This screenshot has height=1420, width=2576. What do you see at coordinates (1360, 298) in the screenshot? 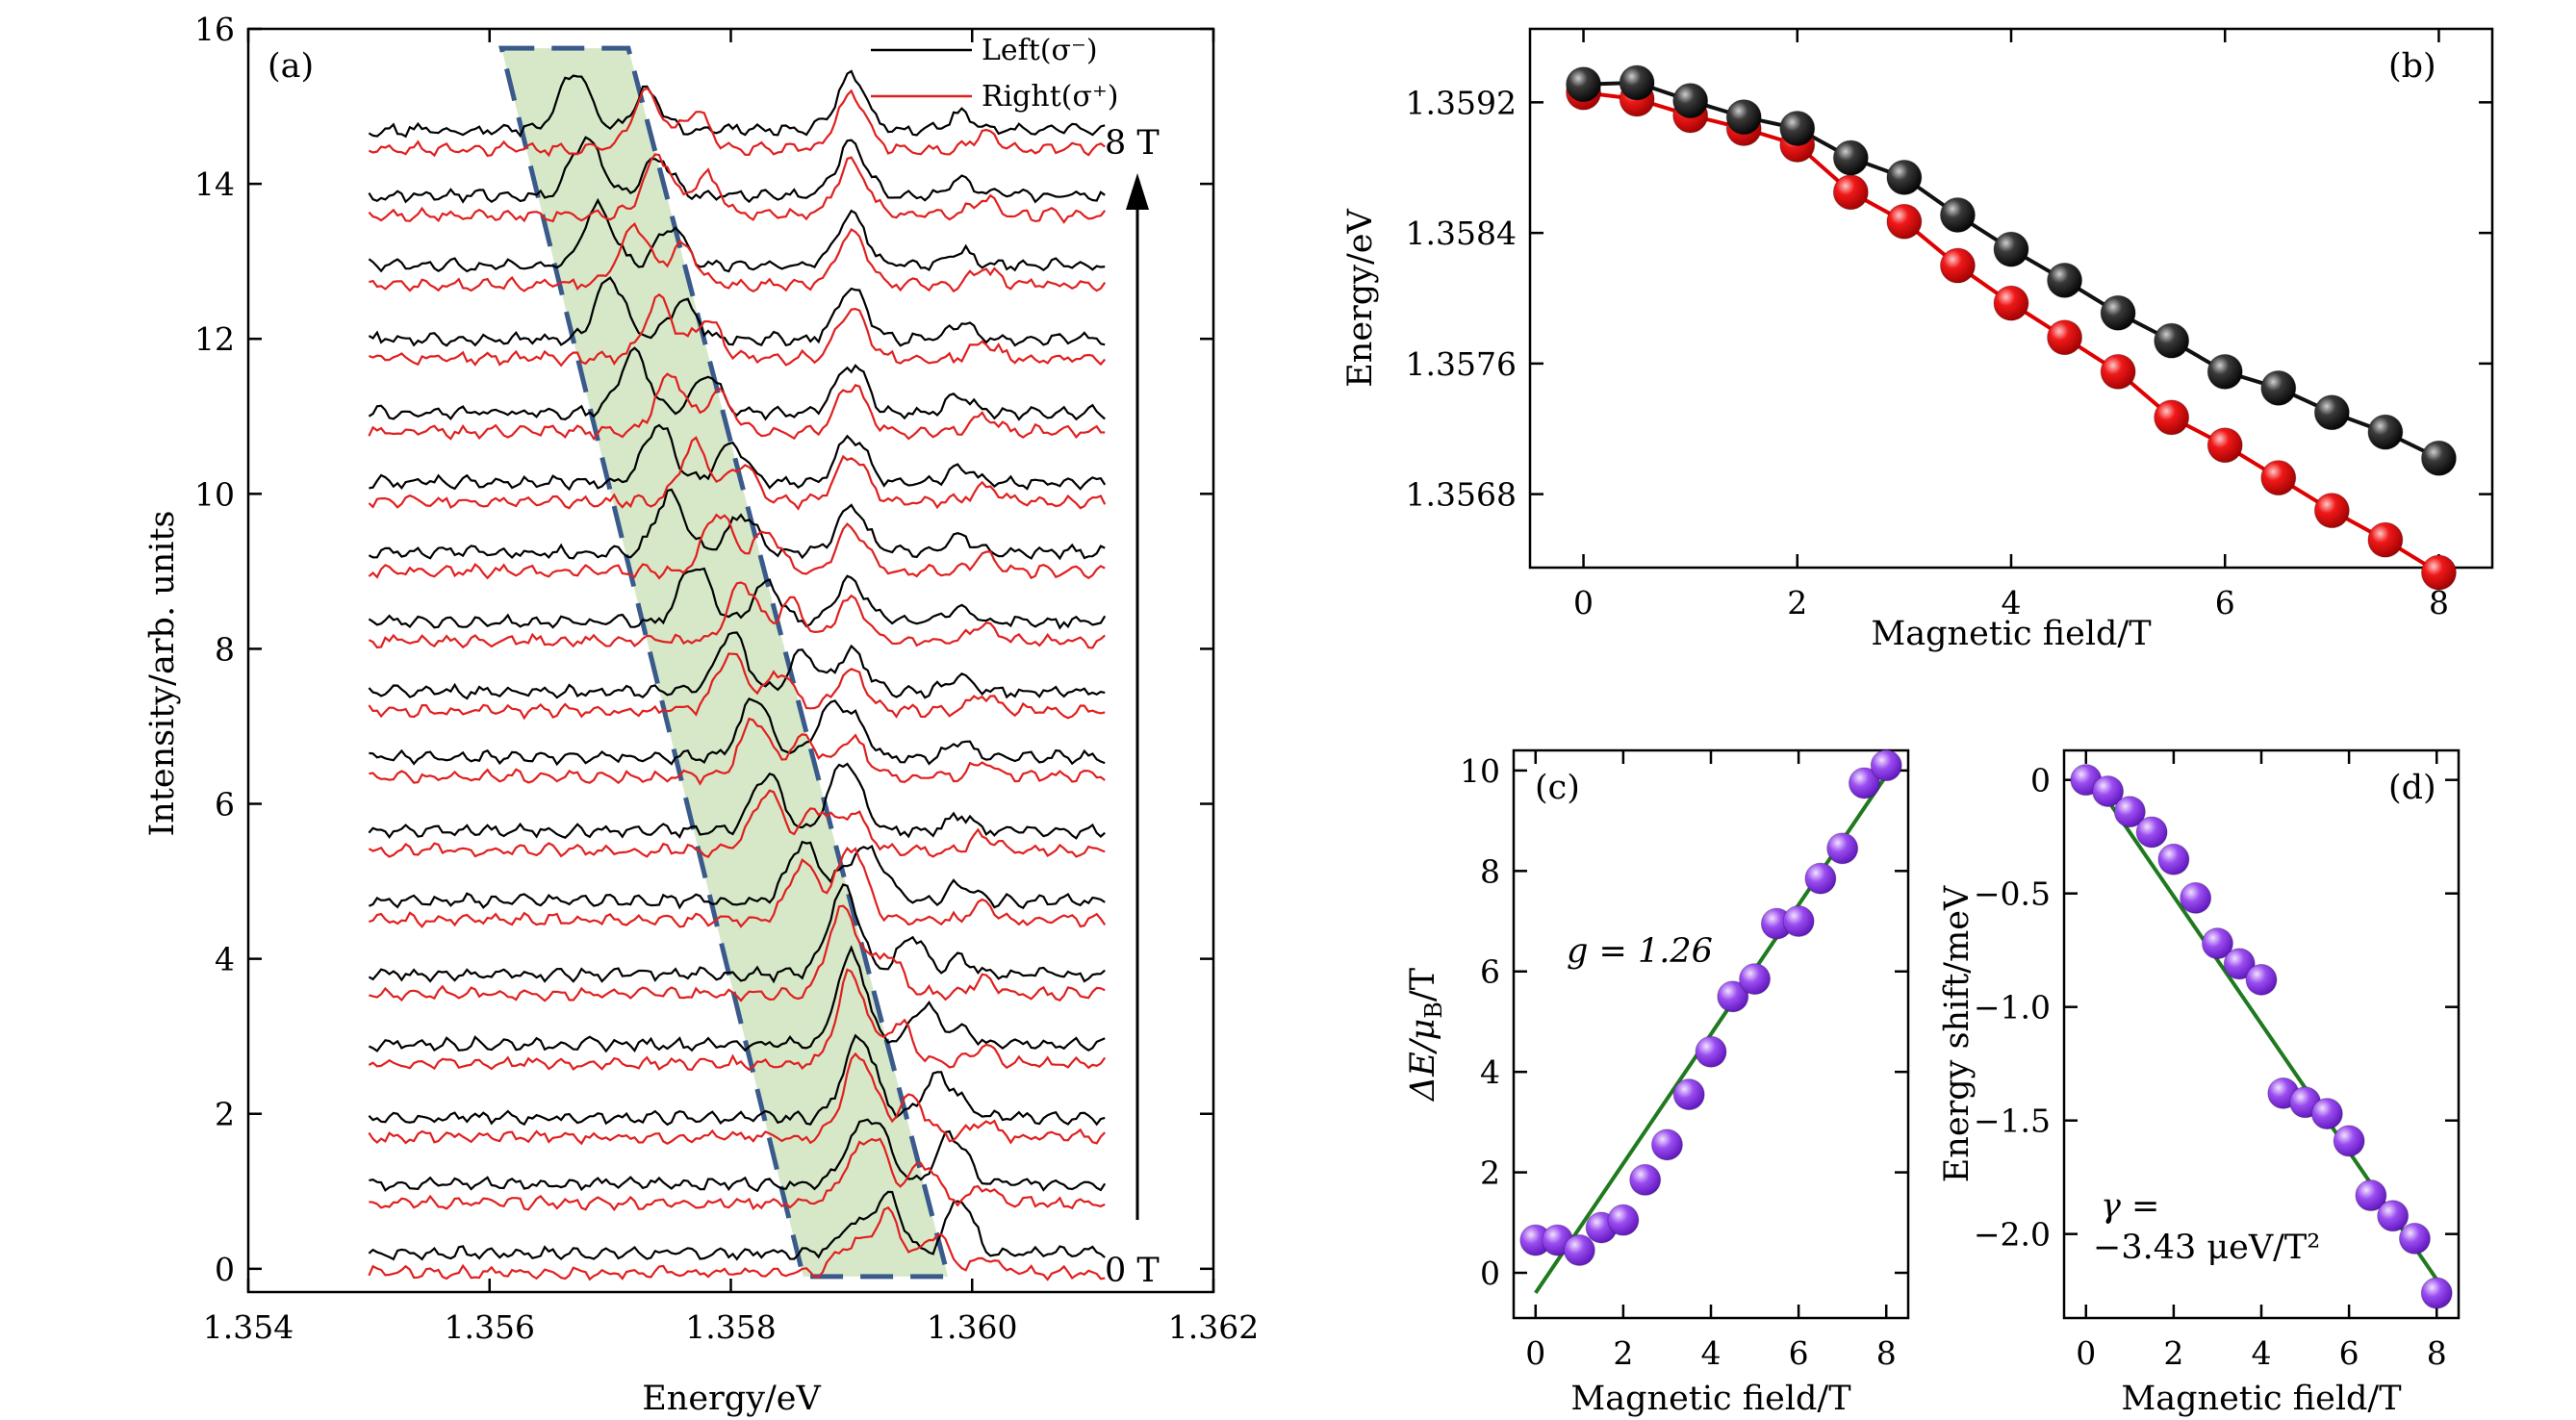
I see `panel-b-ylabel: Energy/eV` at bounding box center [1360, 298].